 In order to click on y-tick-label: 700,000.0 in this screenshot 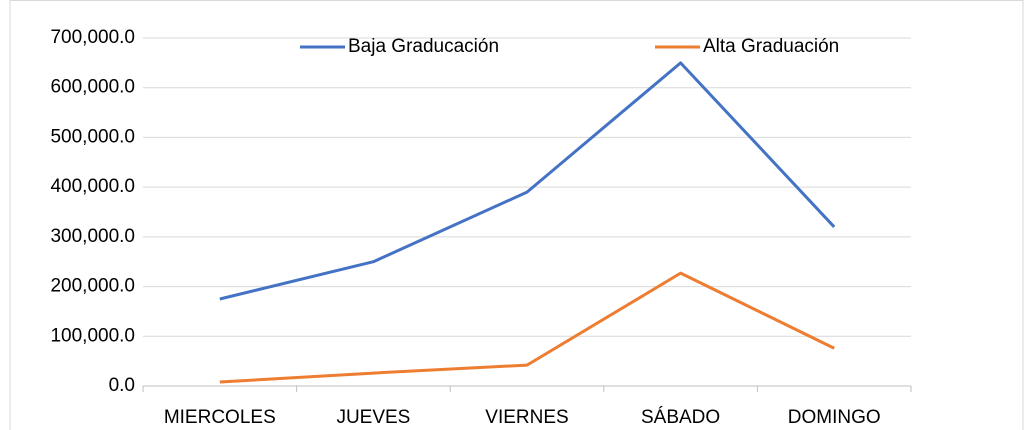, I will do `click(92, 37)`.